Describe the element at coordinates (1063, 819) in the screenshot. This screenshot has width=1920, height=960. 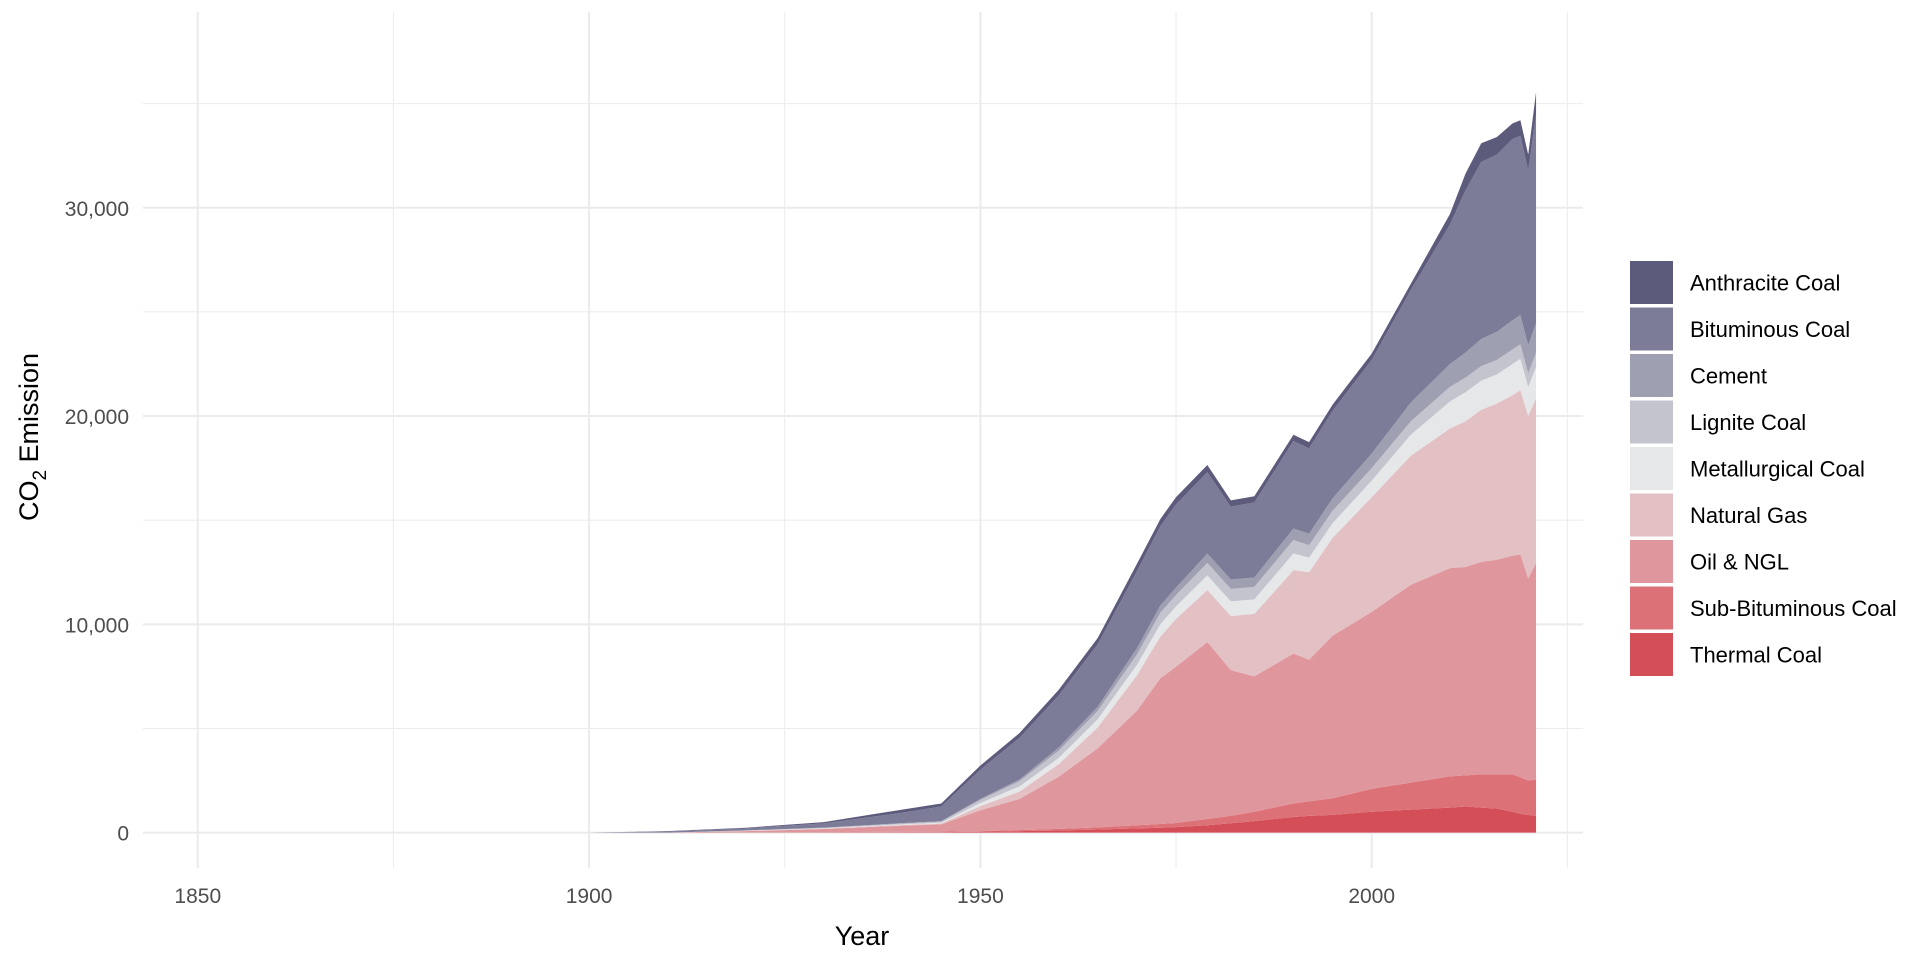
I see `area-thermal-coal` at that location.